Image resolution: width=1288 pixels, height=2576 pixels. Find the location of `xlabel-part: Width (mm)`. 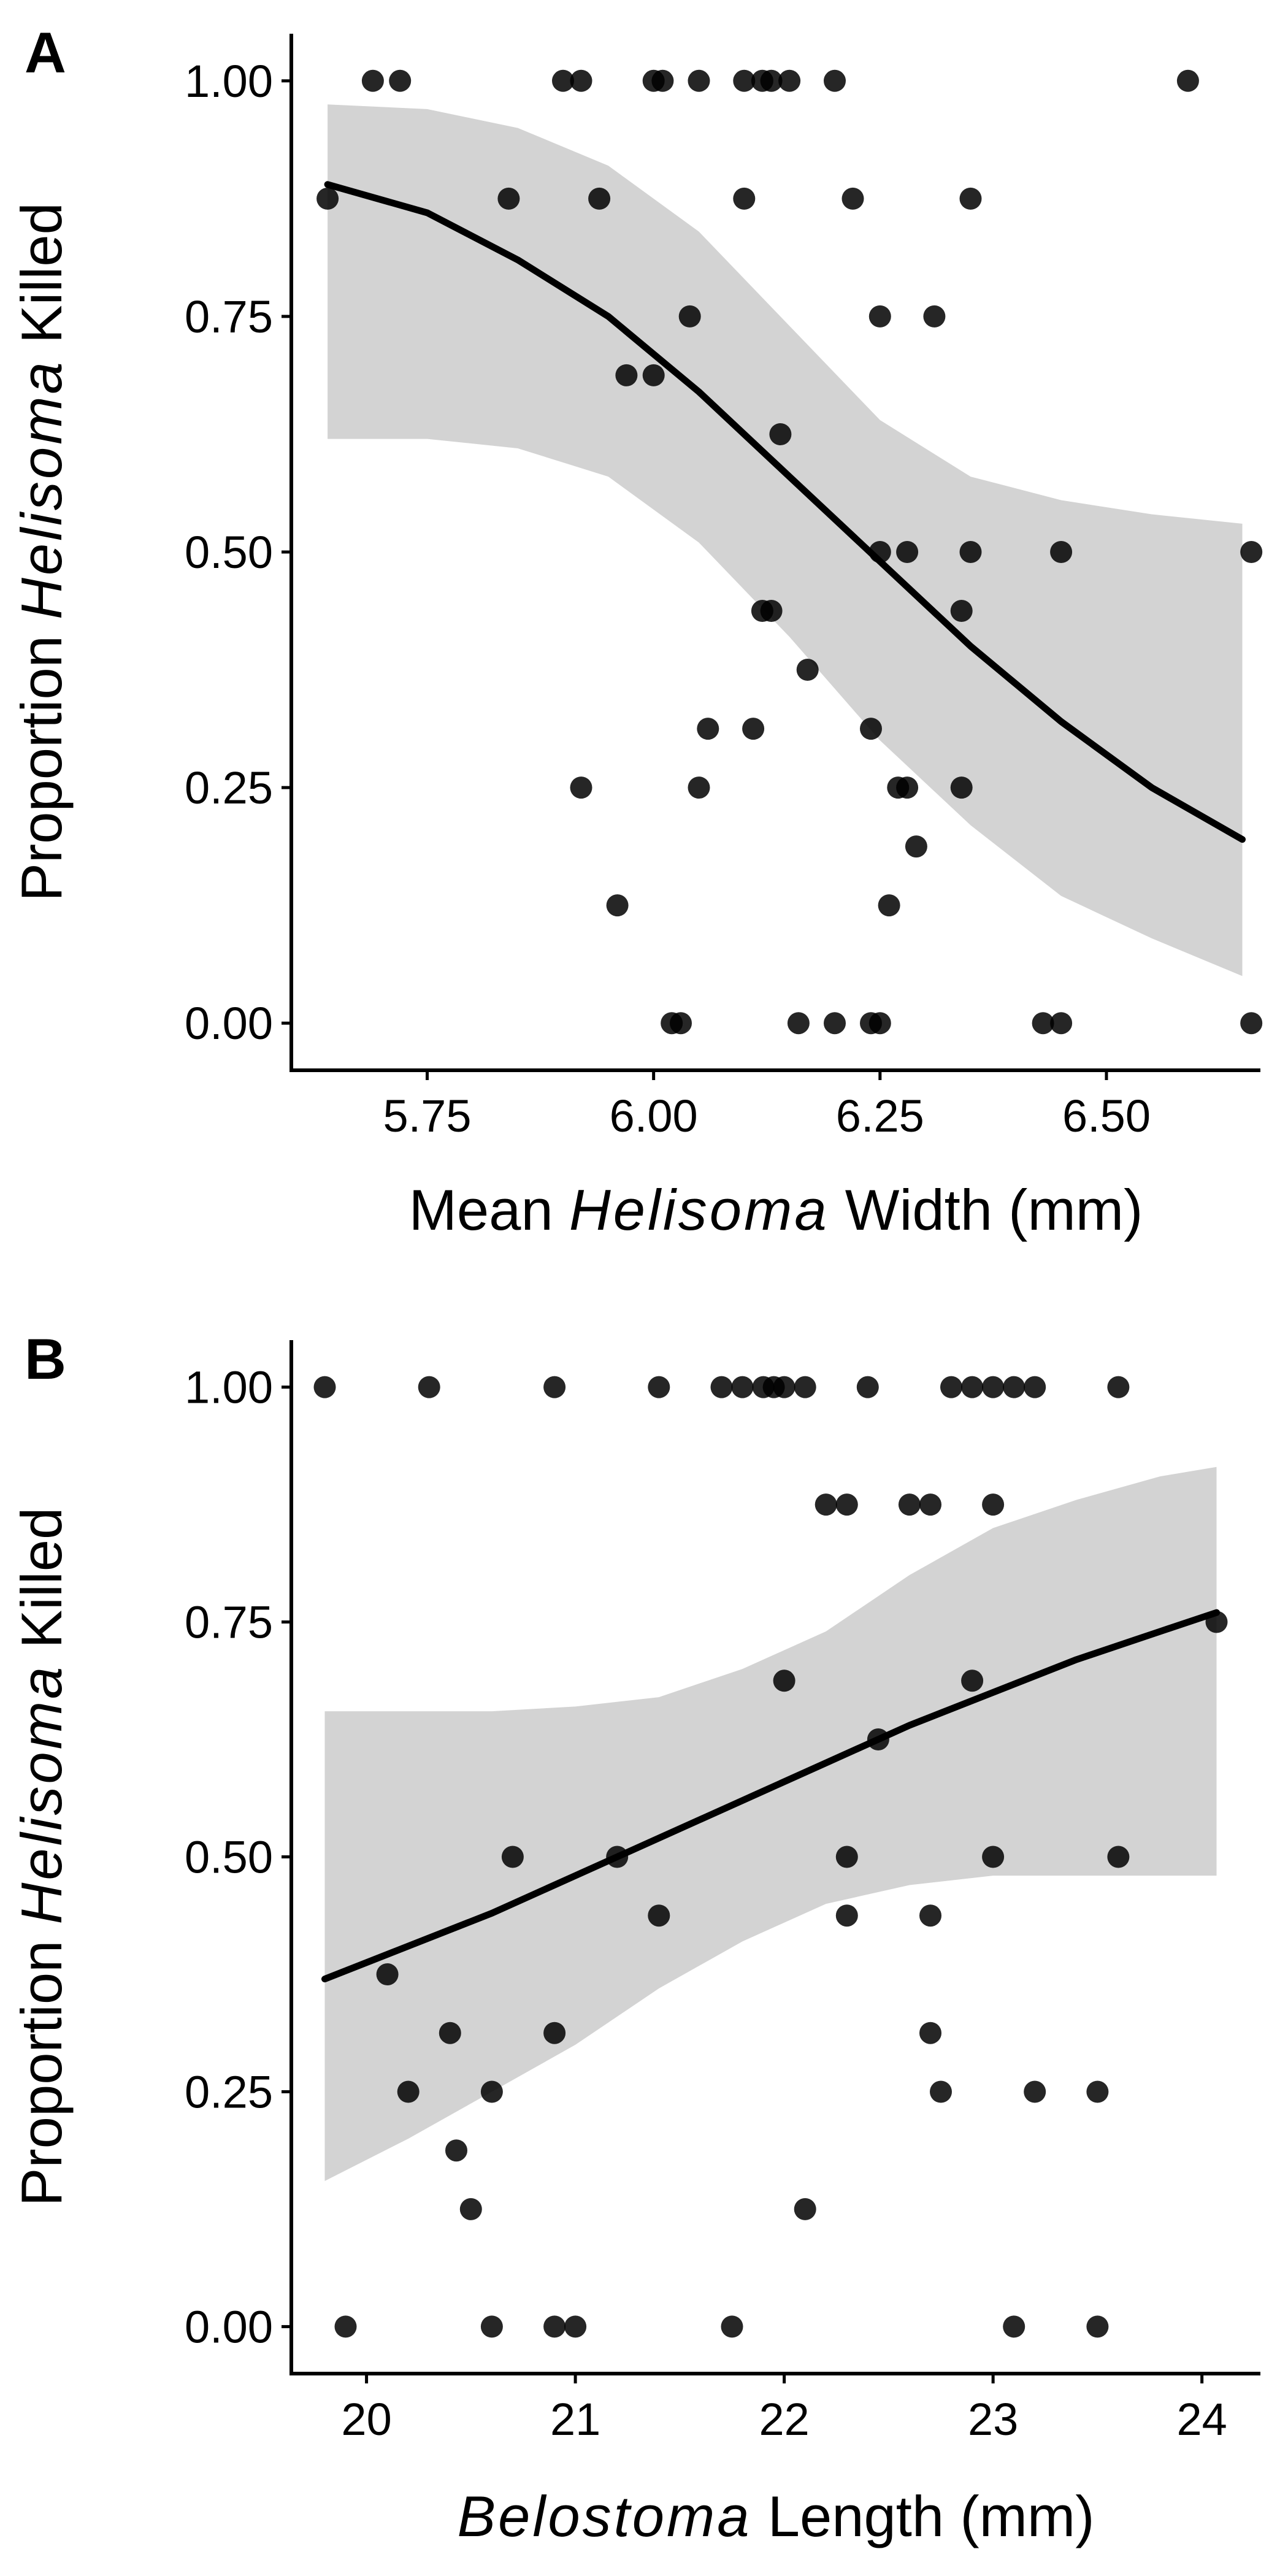

xlabel-part: Width (mm) is located at coordinates (986, 1210).